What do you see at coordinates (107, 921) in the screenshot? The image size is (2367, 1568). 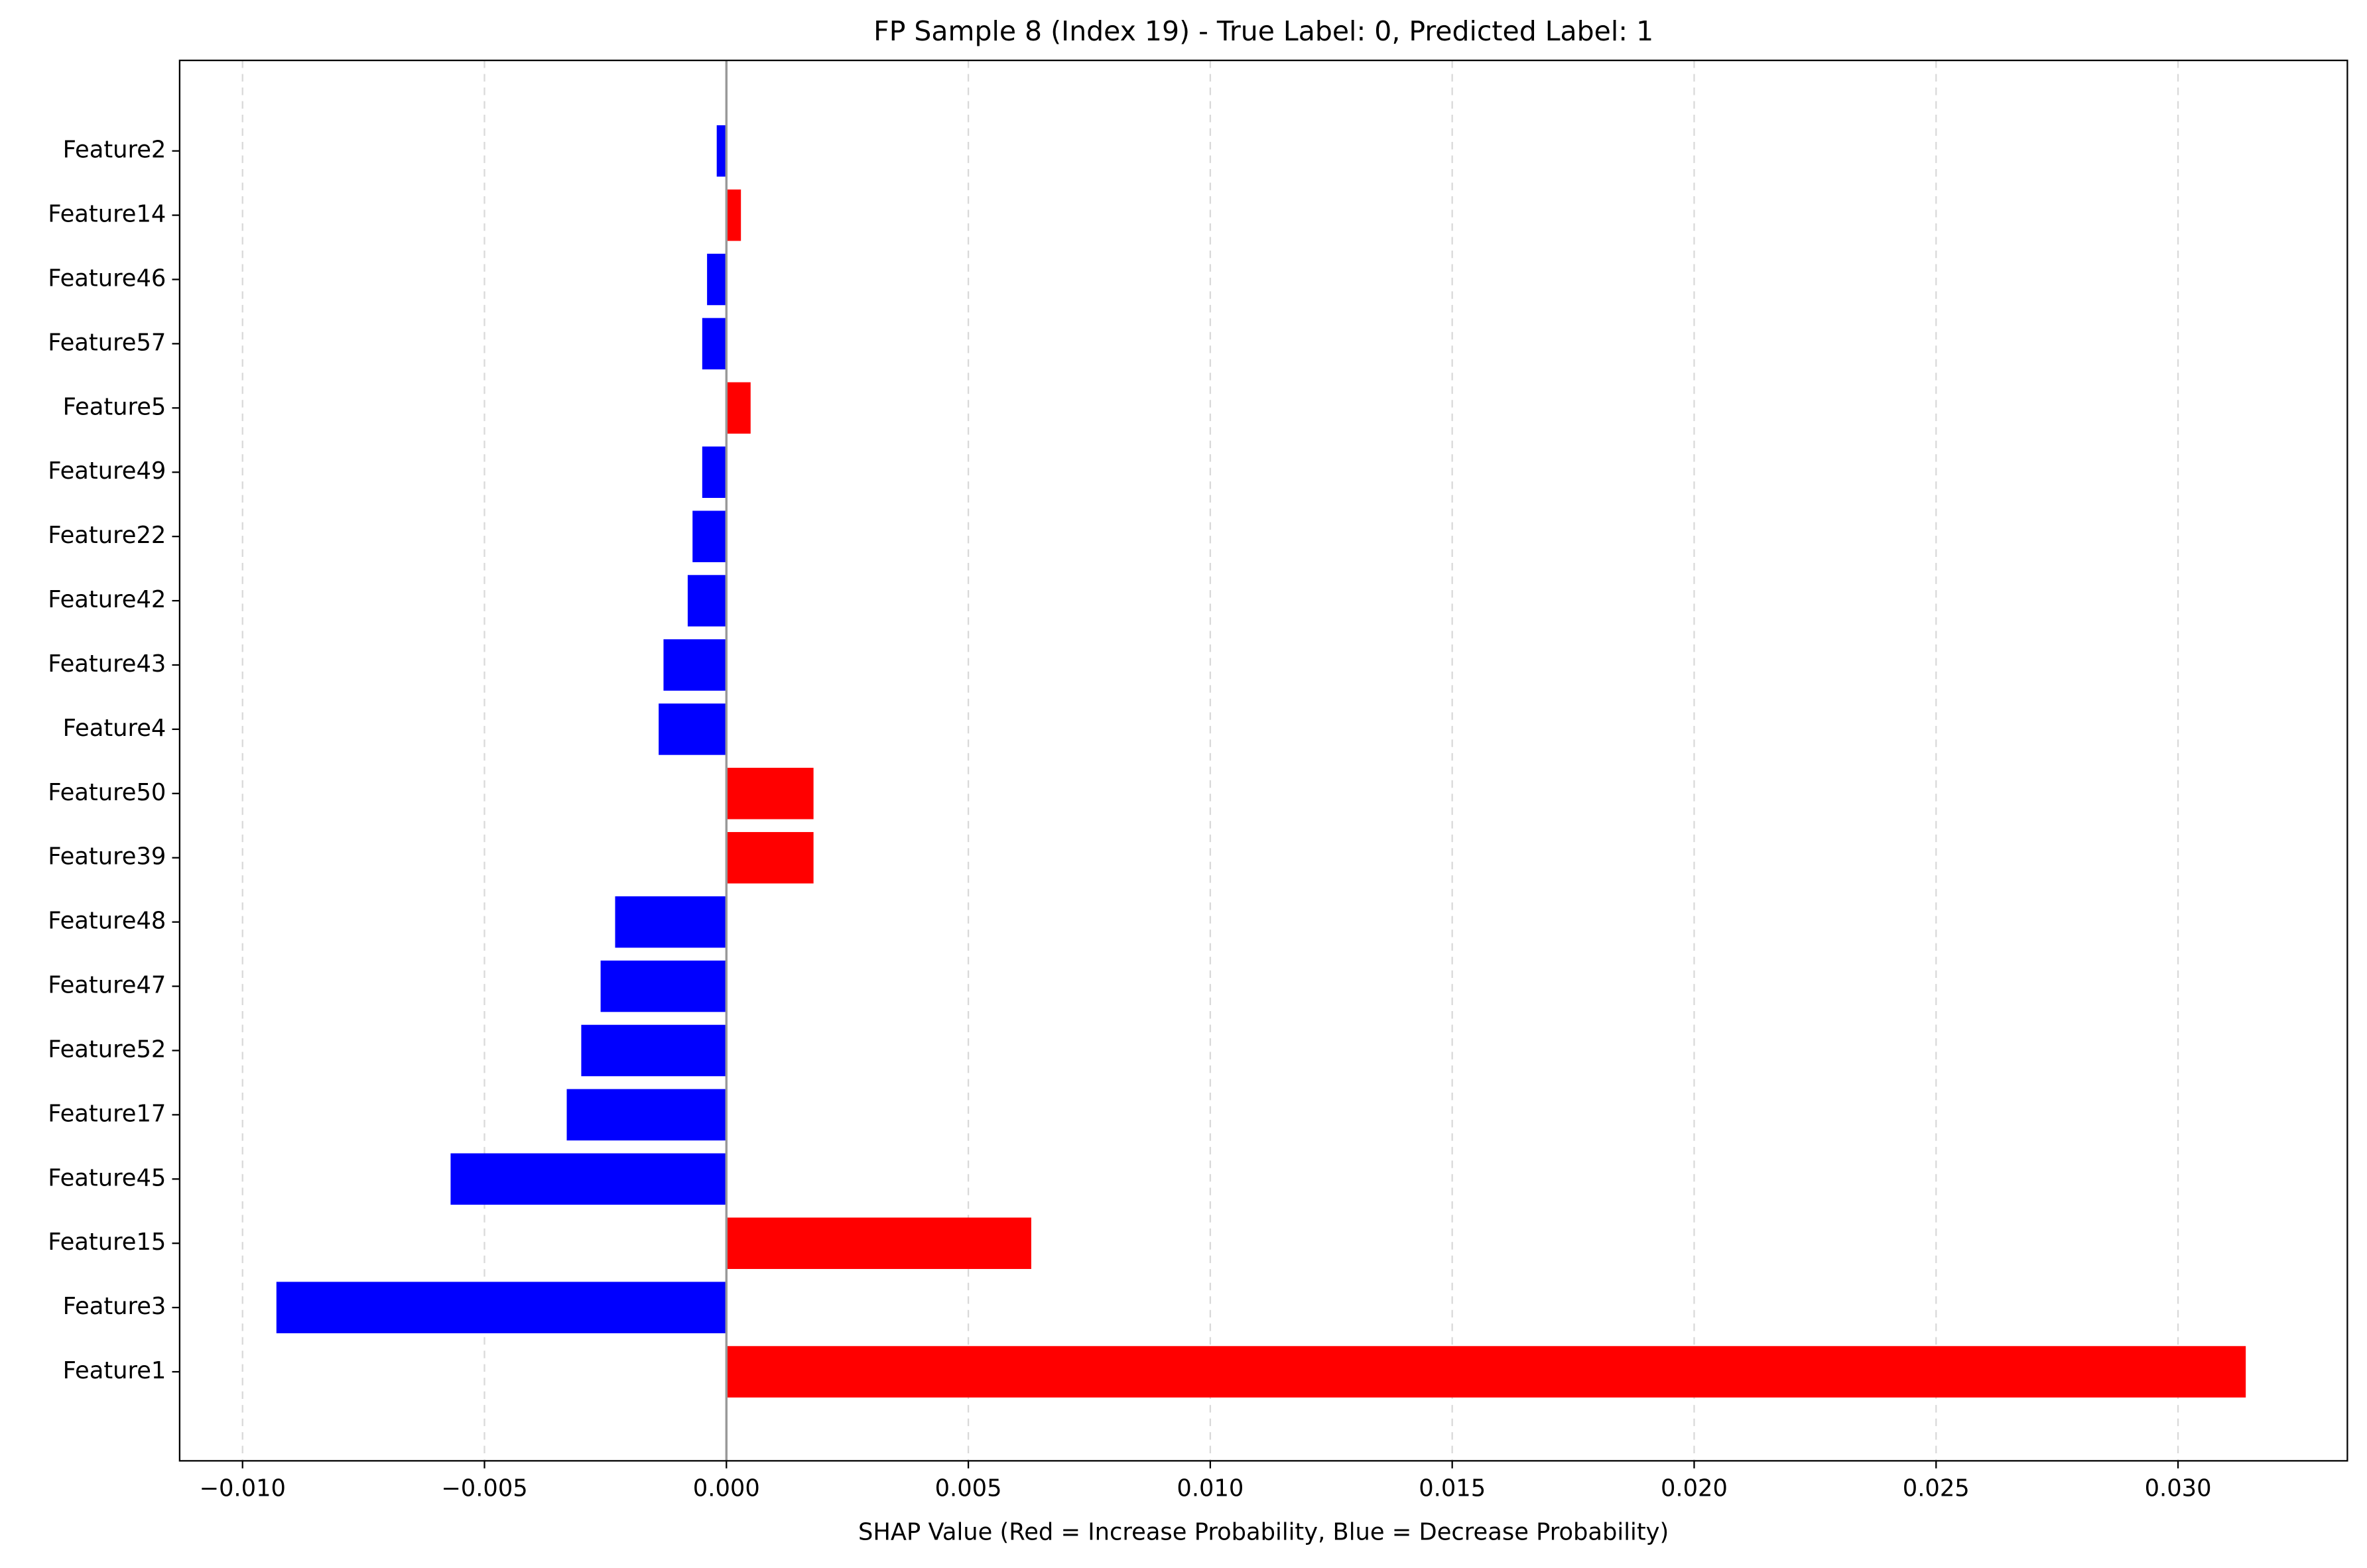 I see `y-tick-label: Feature48` at bounding box center [107, 921].